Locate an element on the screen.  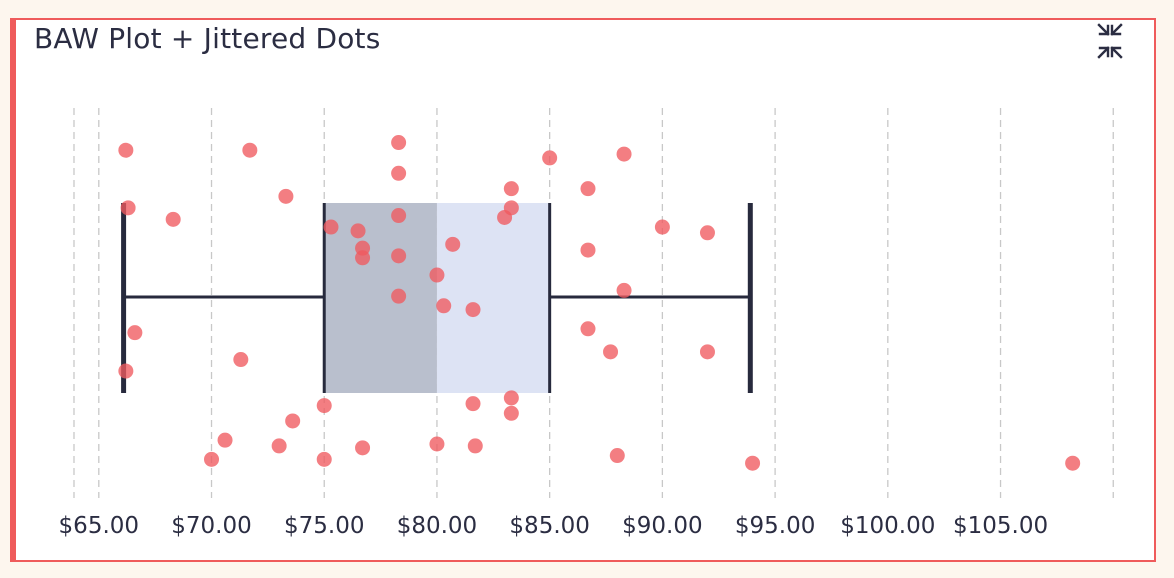
tick-label: $70.00 is located at coordinates (211, 526).